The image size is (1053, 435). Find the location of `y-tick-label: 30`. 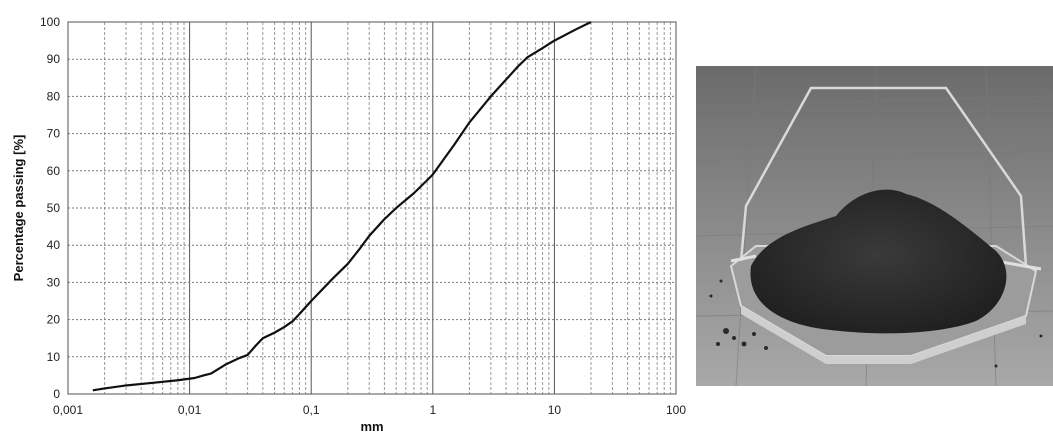

y-tick-label: 30 is located at coordinates (54, 282).